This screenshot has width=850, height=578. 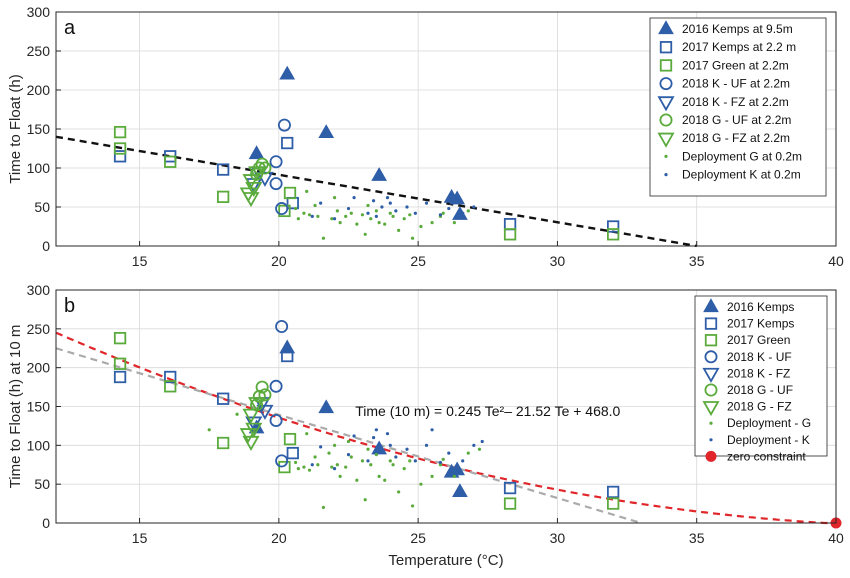 I want to click on legend-item: 2018 G - UF at 2.2m, so click(x=725, y=120).